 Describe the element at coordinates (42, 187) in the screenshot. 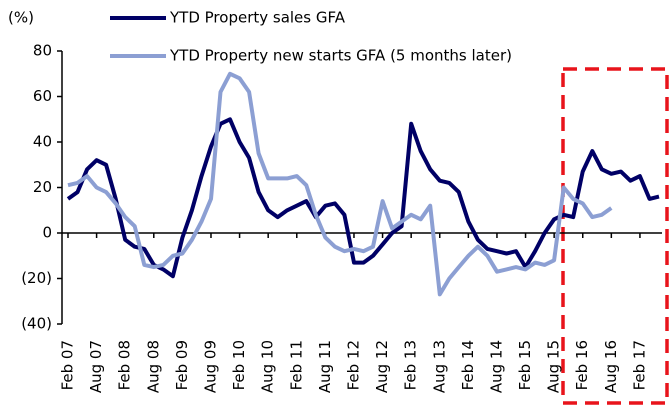

I see `y-tick-label: 20` at that location.